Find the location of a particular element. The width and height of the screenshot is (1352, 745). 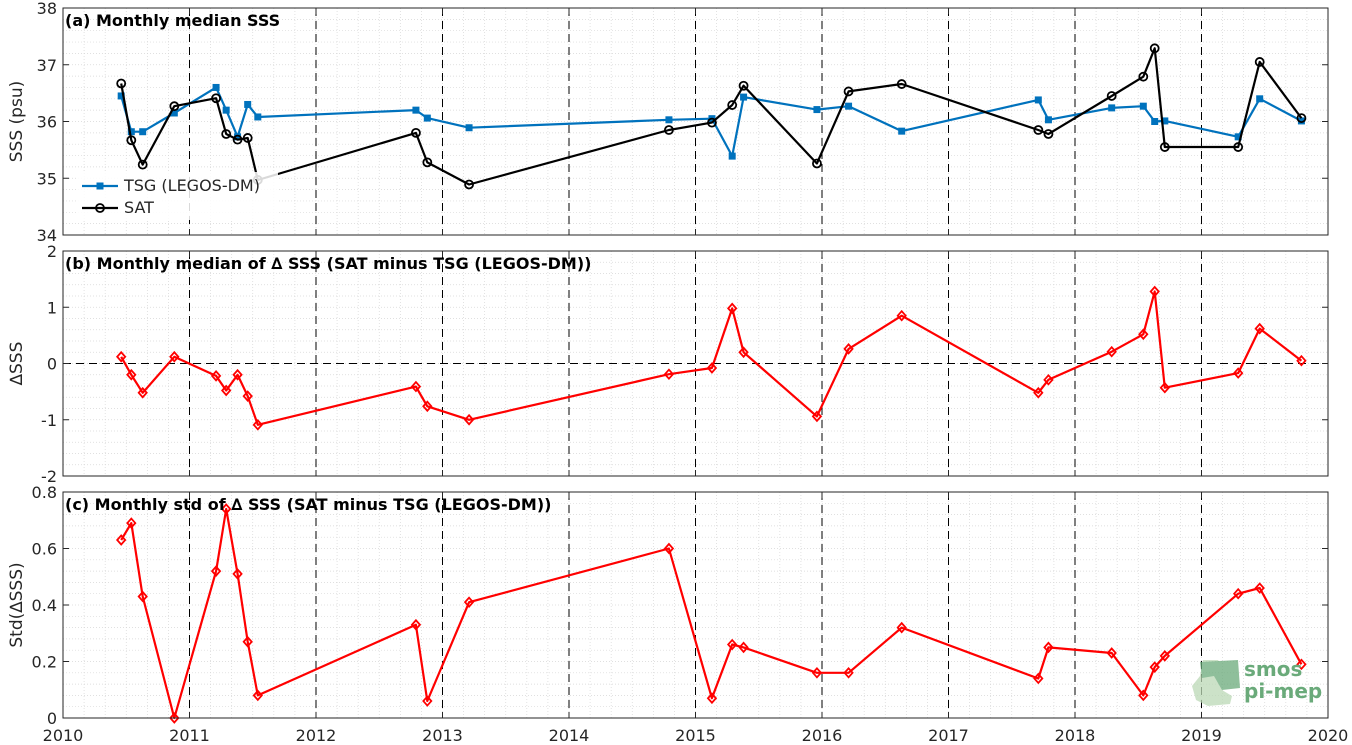

y-axis-label: SSS (psu) is located at coordinates (17, 121).